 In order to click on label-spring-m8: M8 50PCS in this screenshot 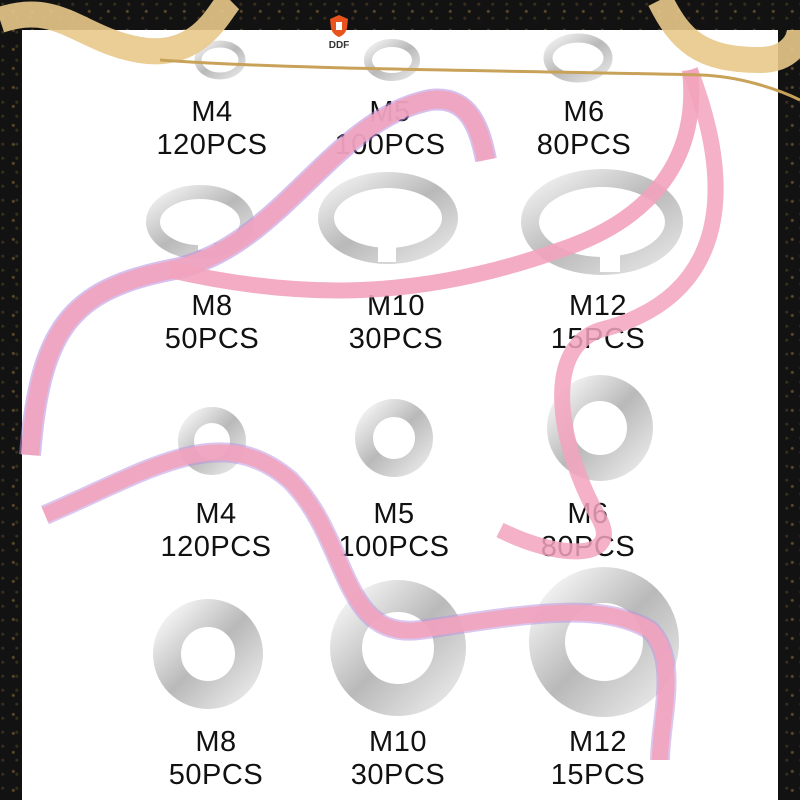, I will do `click(212, 323)`.